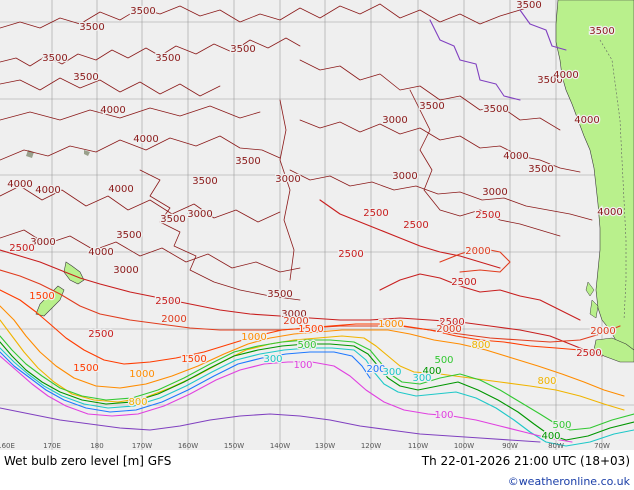 Image resolution: width=634 pixels, height=490 pixels. Describe the element at coordinates (142, 11) in the screenshot. I see `contour-label-0: 3500` at that location.